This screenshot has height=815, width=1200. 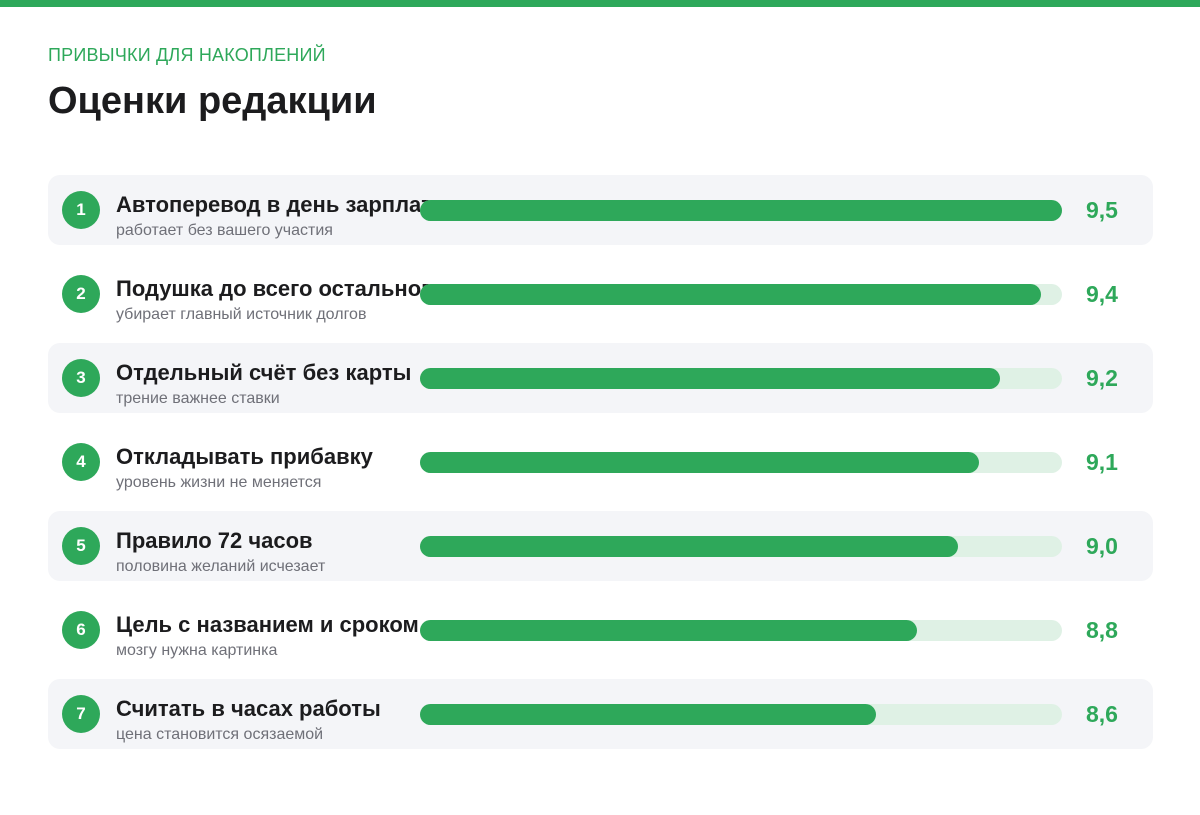 What do you see at coordinates (81, 294) in the screenshot?
I see `rank-badge: 2` at bounding box center [81, 294].